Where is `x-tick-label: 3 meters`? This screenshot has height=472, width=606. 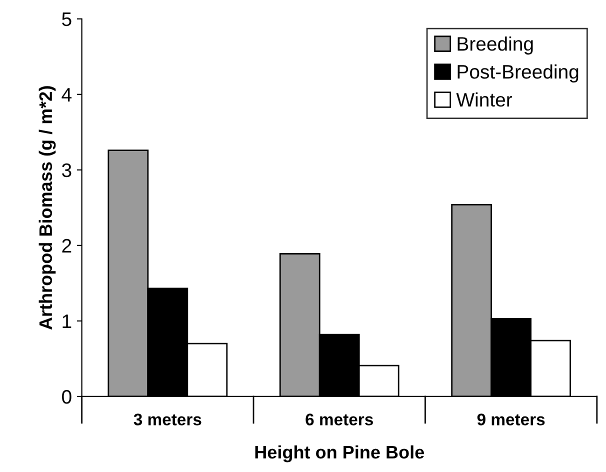
x-tick-label: 3 meters is located at coordinates (168, 420).